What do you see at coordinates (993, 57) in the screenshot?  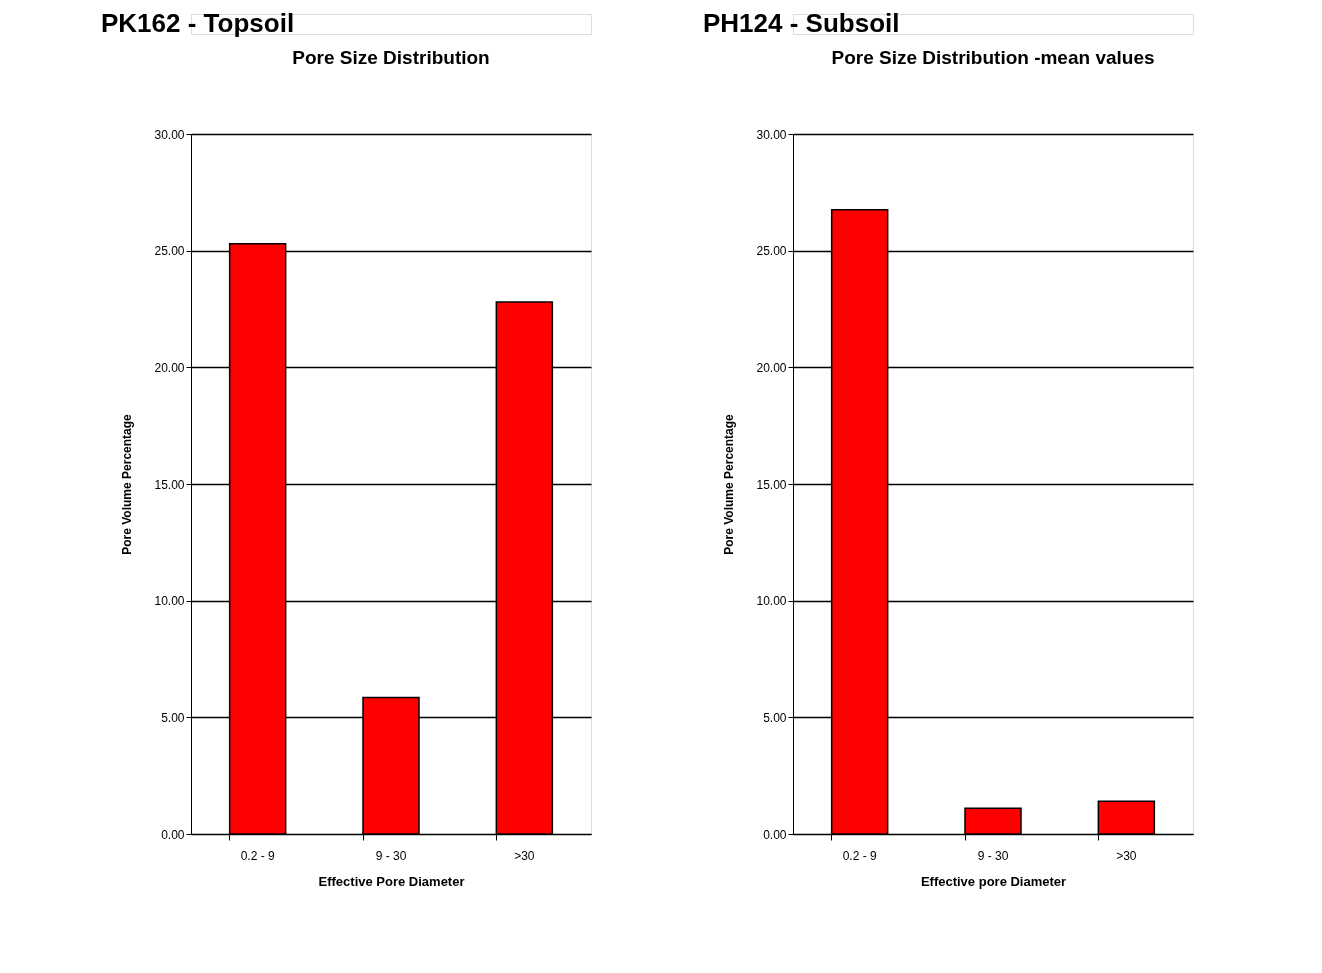 I see `chart-subtitle: Pore Size Distribution -mean values` at bounding box center [993, 57].